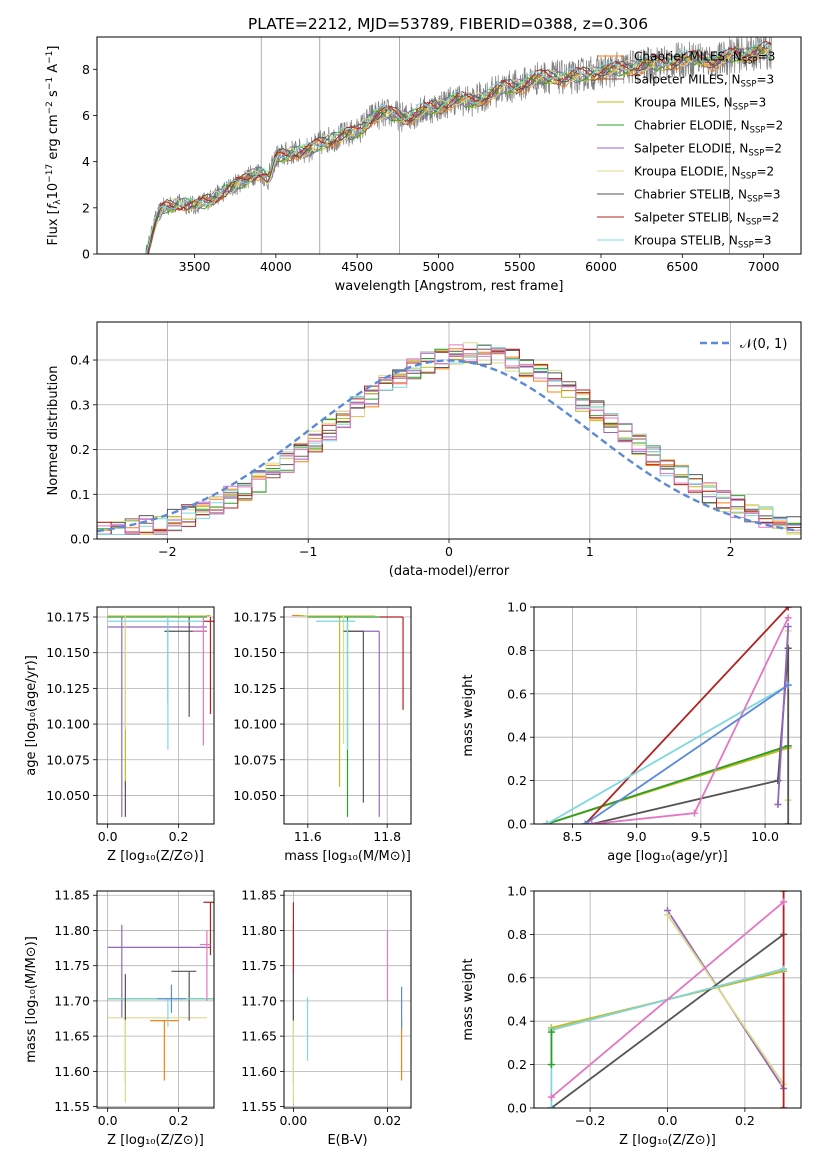  I want to click on y-tick-label: 8, so click(86, 69).